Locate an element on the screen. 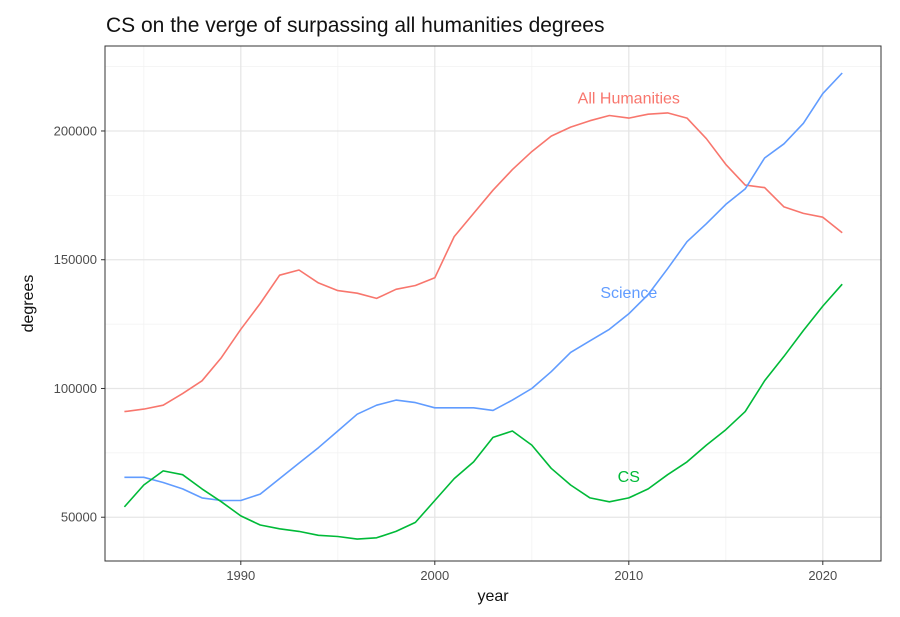 The width and height of the screenshot is (900, 617). x-tick-label: 2000 is located at coordinates (434, 575).